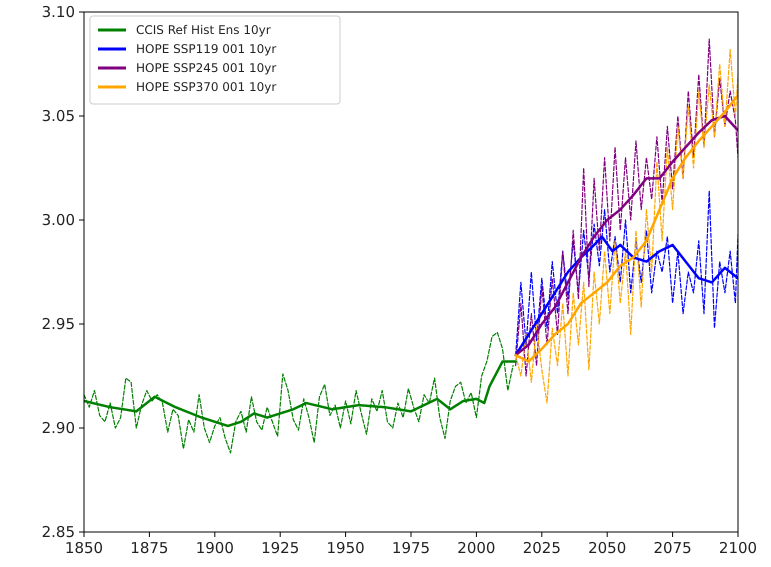 This screenshot has width=771, height=567. Describe the element at coordinates (58, 324) in the screenshot. I see `y-tick-label: 2.95` at that location.